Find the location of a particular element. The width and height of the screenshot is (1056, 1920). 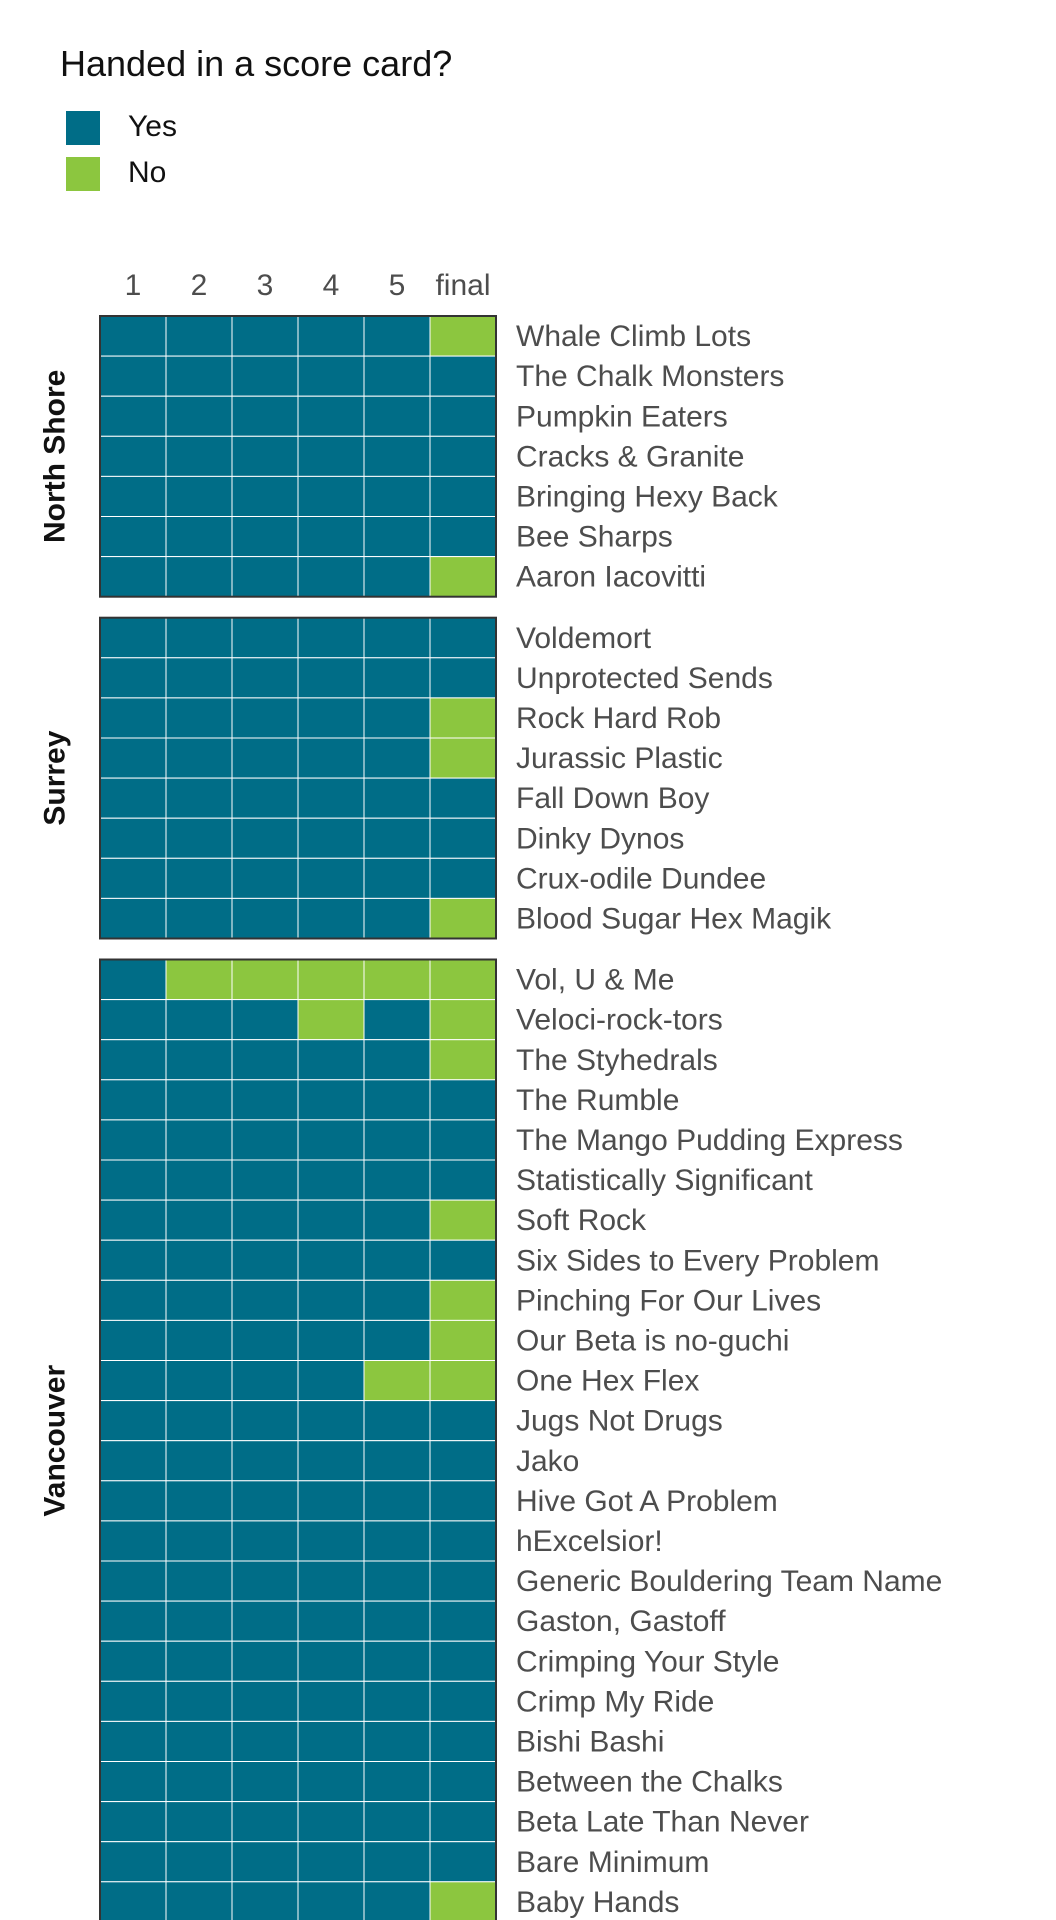

team-label: Crimping Your Style is located at coordinates (647, 1661).